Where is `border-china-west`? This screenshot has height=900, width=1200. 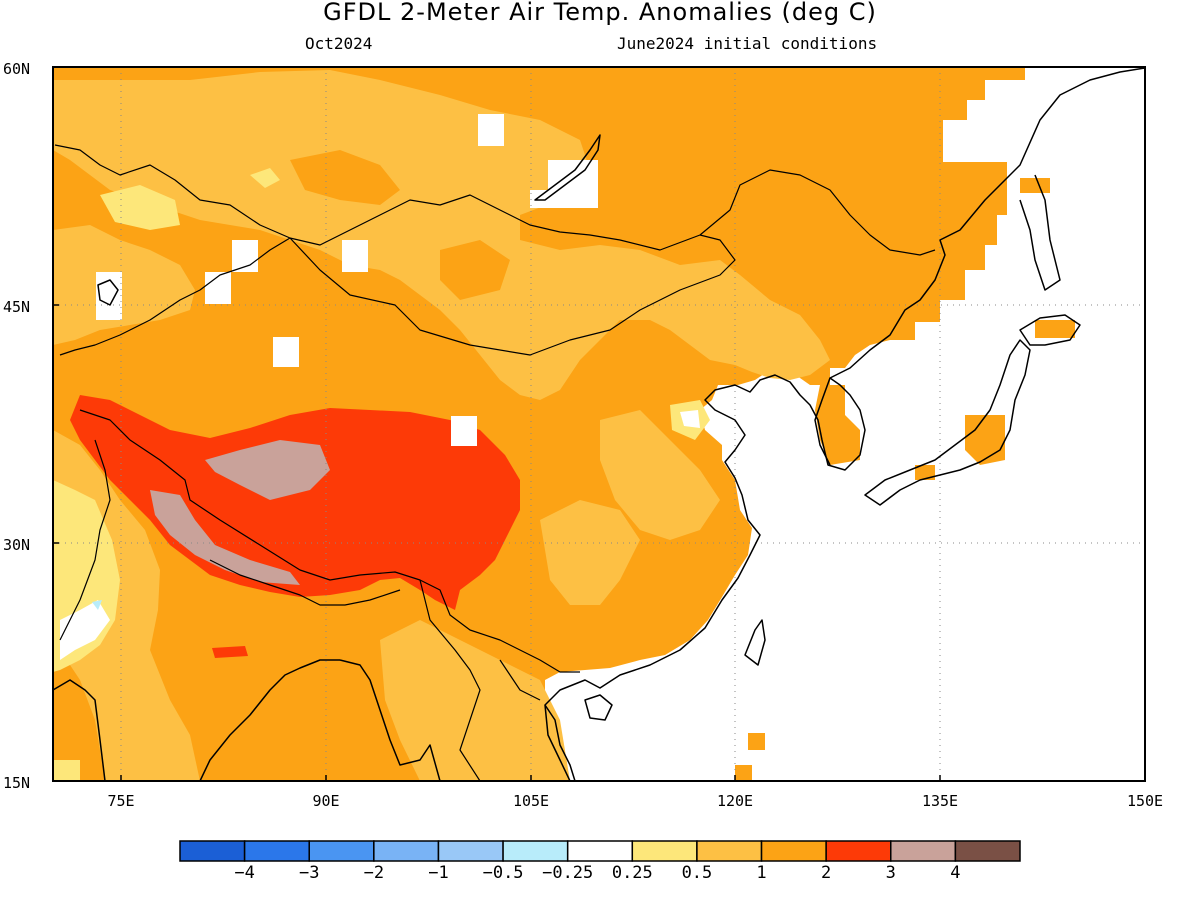 border-china-west is located at coordinates (175, 296).